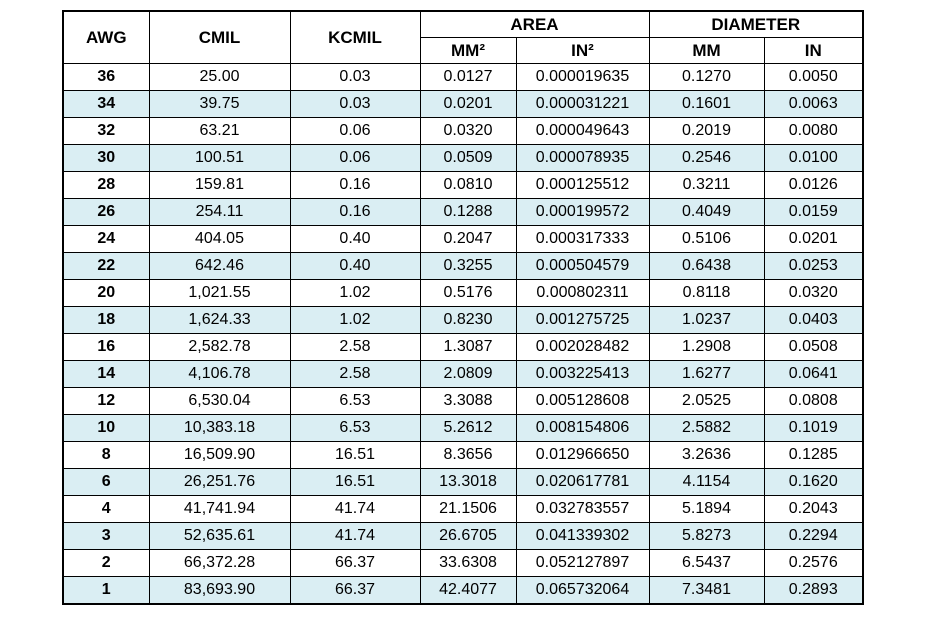  I want to click on col-header-area-mm2: MM², so click(468, 50).